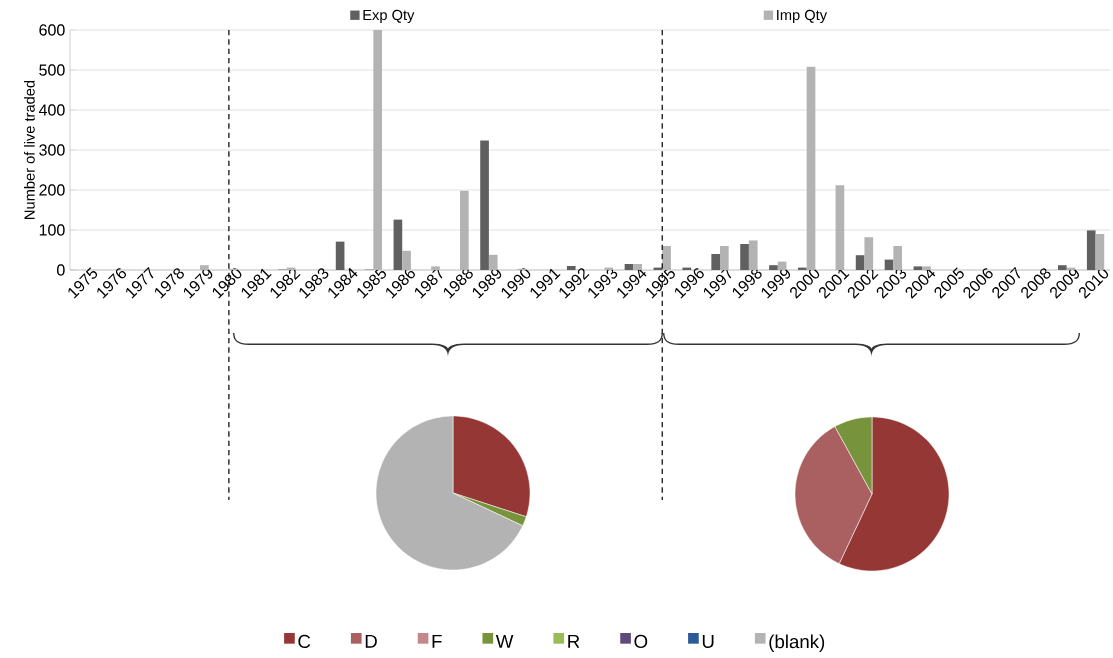 This screenshot has height=658, width=1113. I want to click on y-tick-label: 600, so click(52, 30).